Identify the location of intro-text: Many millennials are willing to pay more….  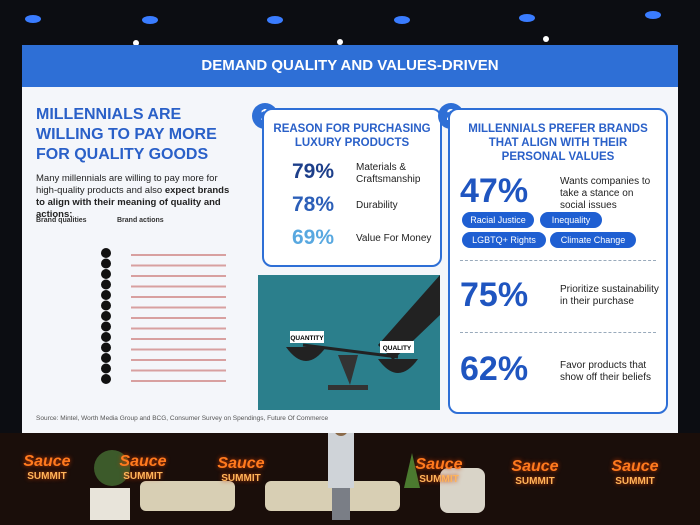
(127, 184).